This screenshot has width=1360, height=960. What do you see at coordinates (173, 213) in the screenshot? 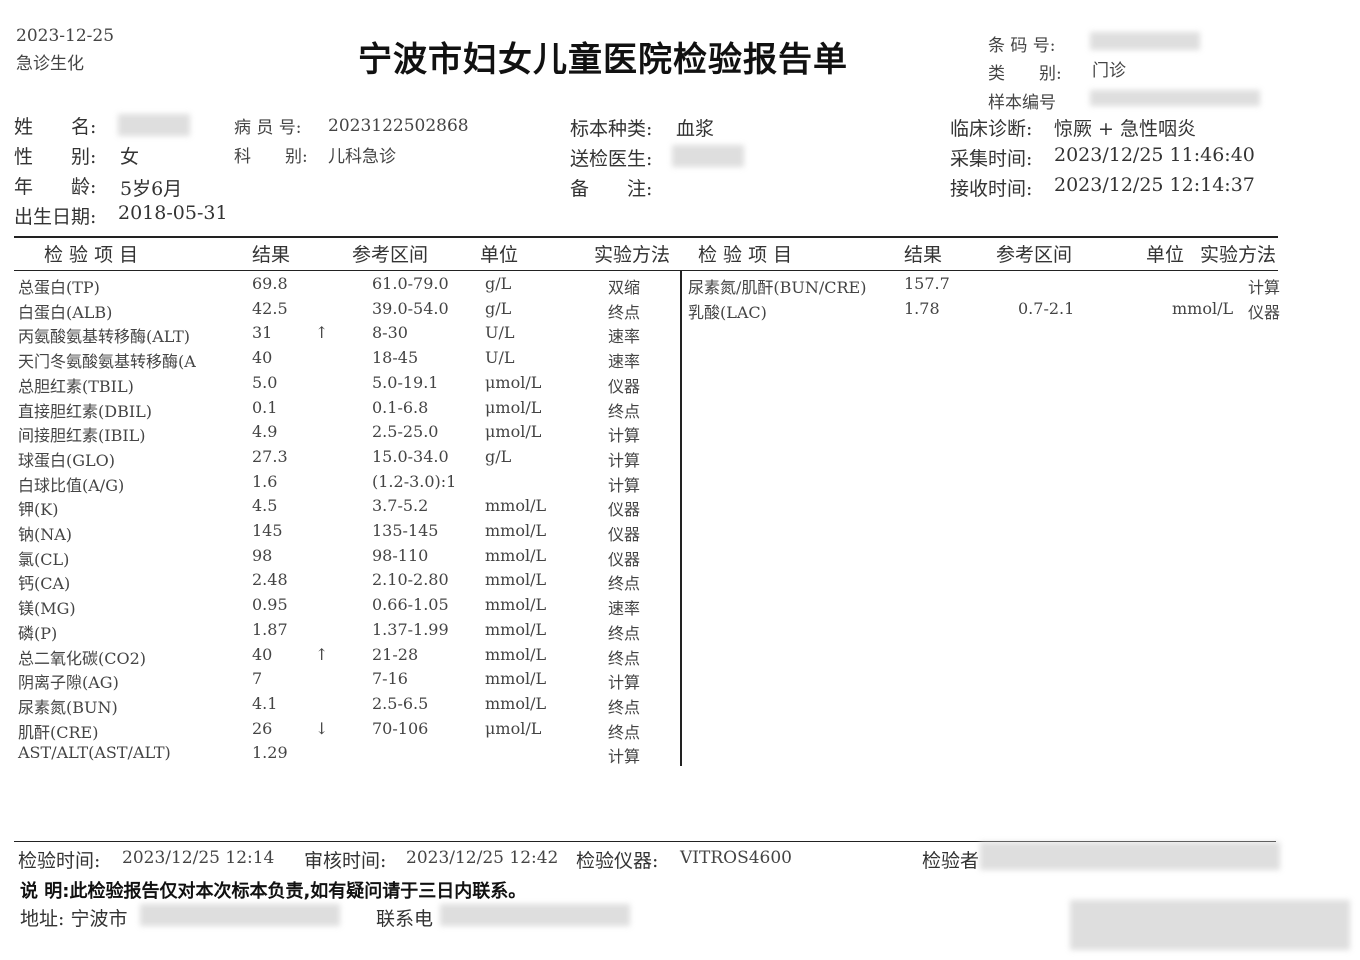
I see `dob: 2018-05-31` at bounding box center [173, 213].